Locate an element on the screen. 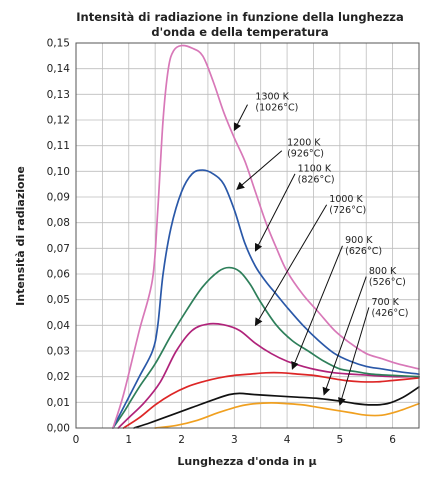 The height and width of the screenshot is (480, 433). annotation-arrow-700k is located at coordinates (354, 356).